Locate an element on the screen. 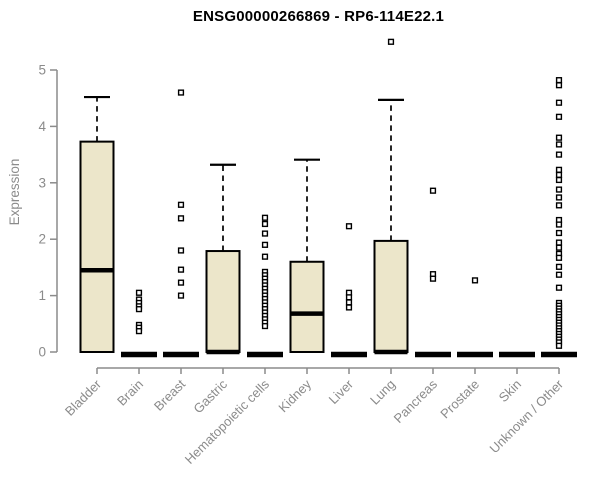 Image resolution: width=600 pixels, height=500 pixels. y-tick-label: 1 is located at coordinates (42, 295).